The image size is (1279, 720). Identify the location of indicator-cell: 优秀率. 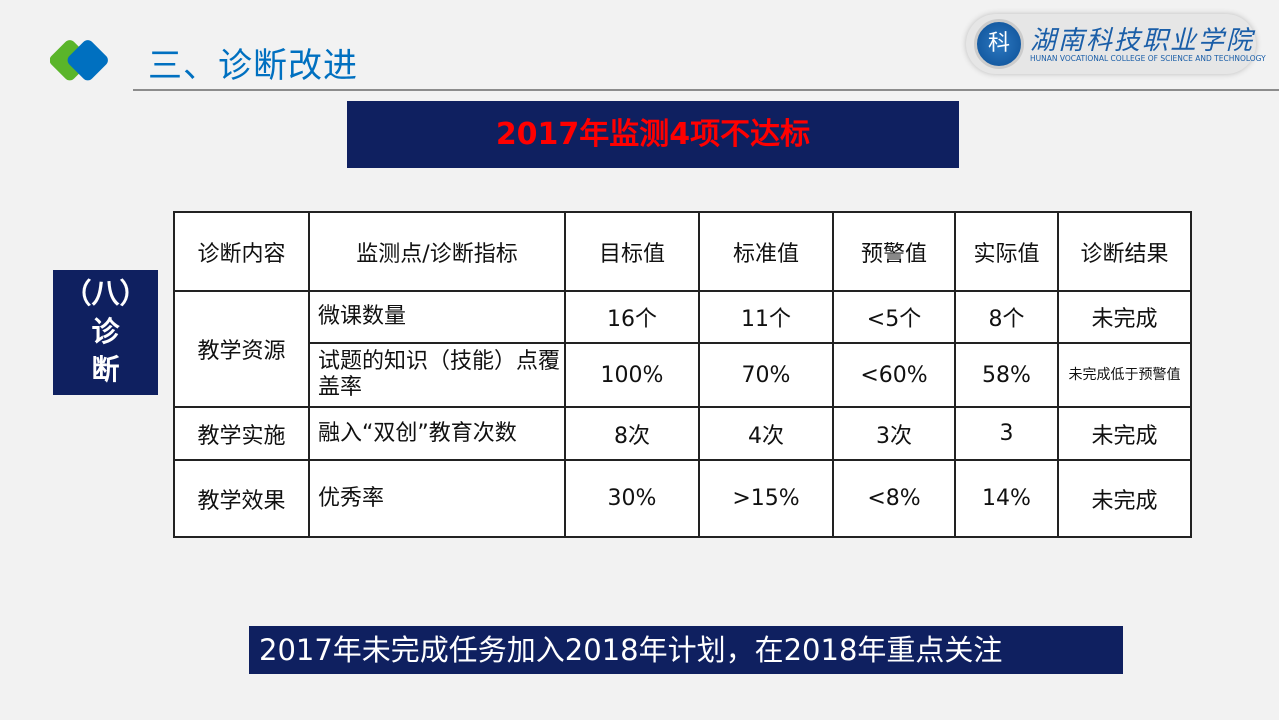
(437, 498).